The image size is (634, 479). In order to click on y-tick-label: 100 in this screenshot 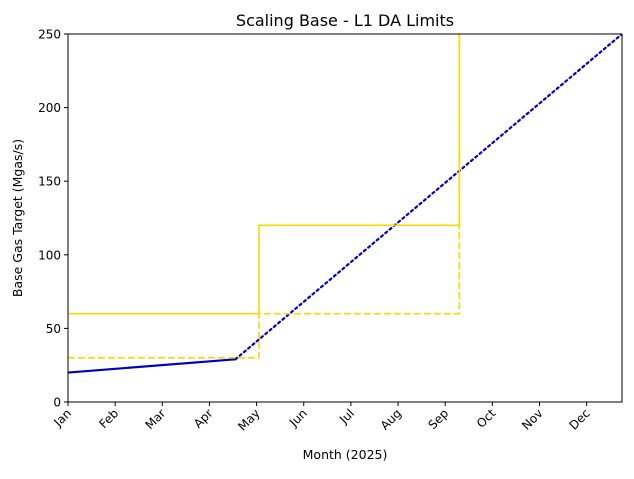, I will do `click(49, 255)`.